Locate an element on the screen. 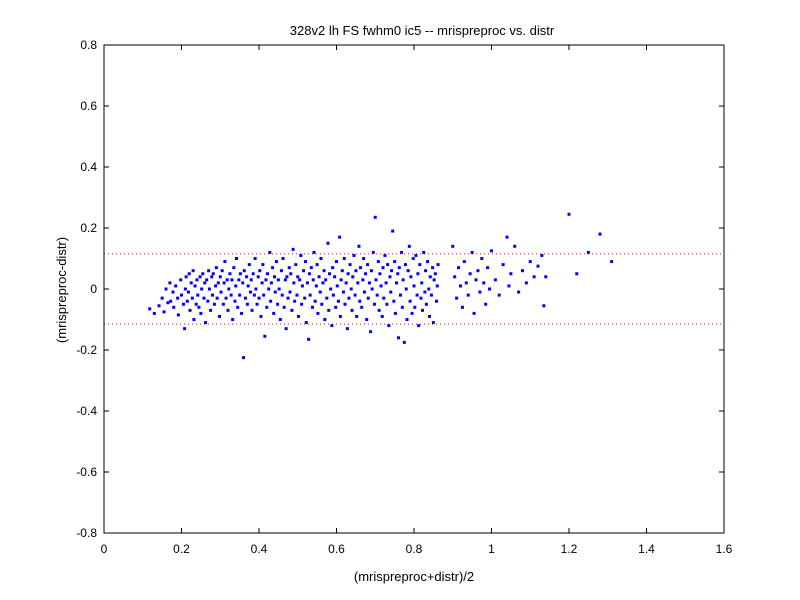 This screenshot has height=600, width=800. x-tick-label: 0.2 is located at coordinates (181, 549).